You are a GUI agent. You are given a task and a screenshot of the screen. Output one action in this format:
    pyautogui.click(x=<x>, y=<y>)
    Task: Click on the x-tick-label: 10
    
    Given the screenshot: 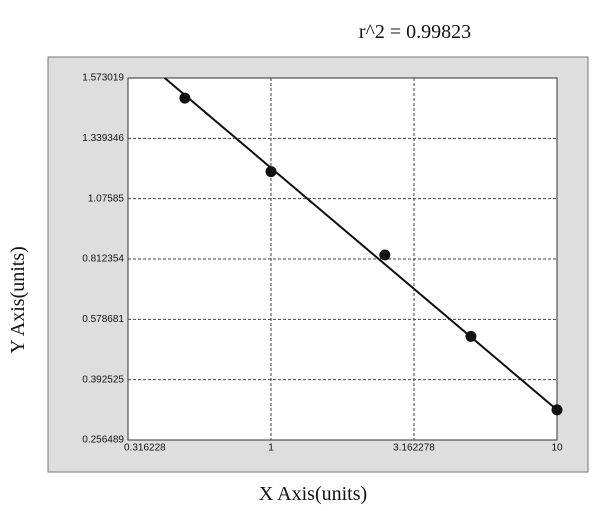 What is the action you would take?
    pyautogui.click(x=557, y=448)
    